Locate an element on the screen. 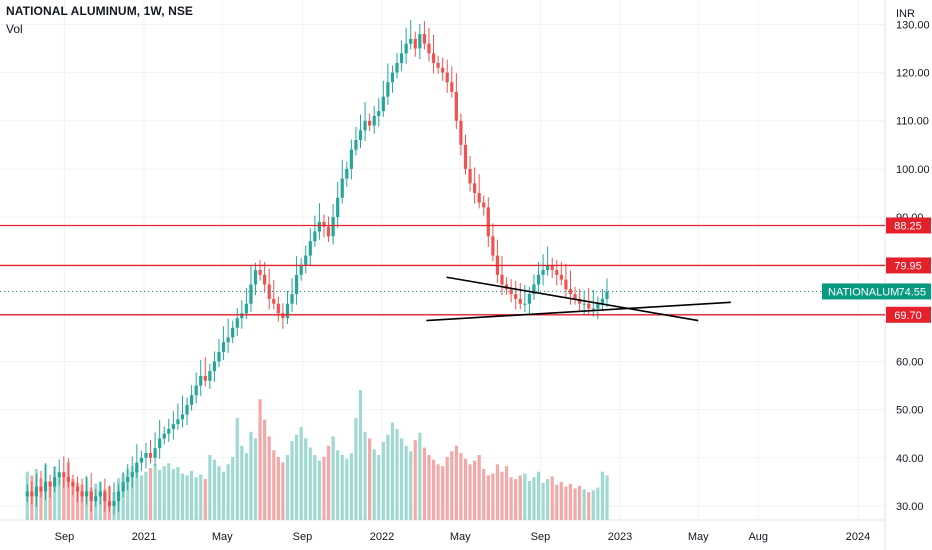 This screenshot has width=932, height=550. x-tick-label: Sep is located at coordinates (541, 537).